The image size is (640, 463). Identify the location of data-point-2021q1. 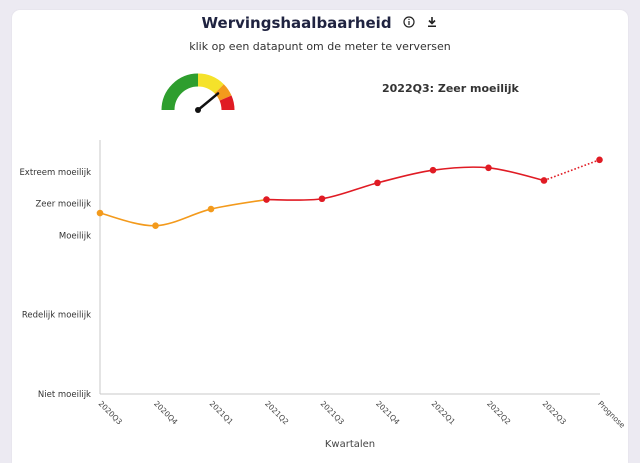
(211, 209).